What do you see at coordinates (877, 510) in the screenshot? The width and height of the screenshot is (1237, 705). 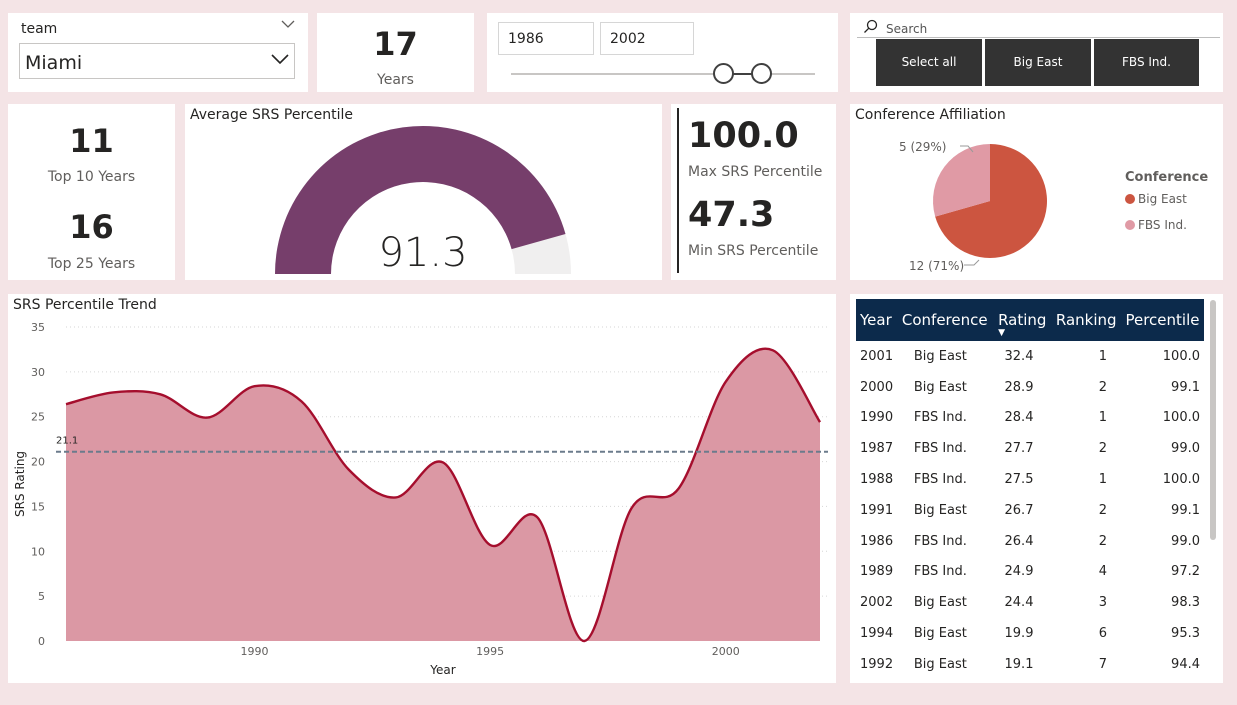 I see `table-cell: 1991` at bounding box center [877, 510].